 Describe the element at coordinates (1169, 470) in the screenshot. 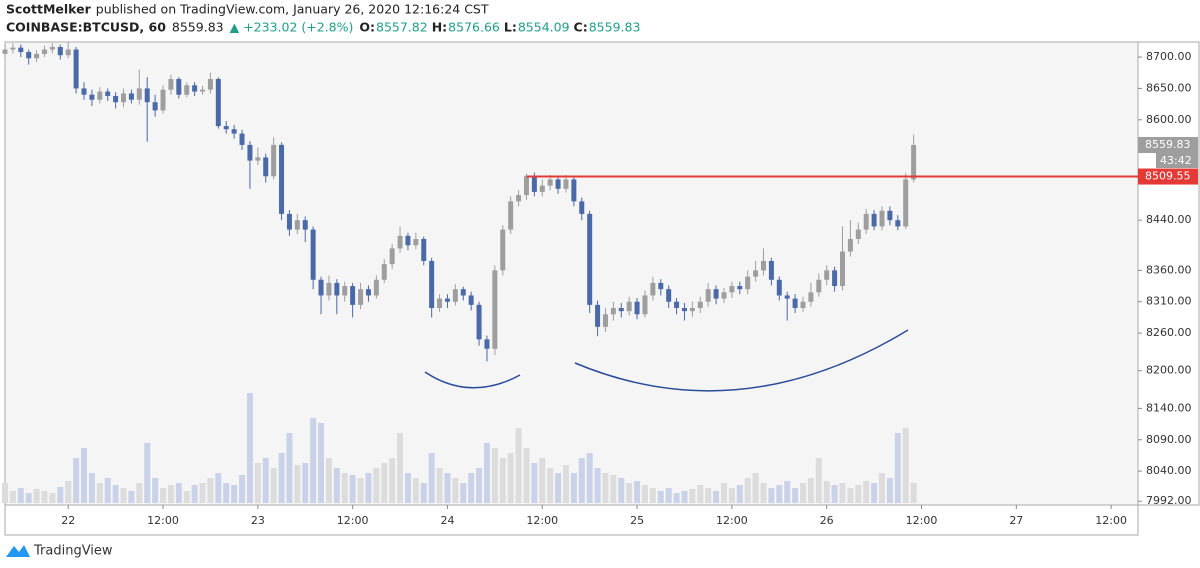

I see `y-tick-label: 8040.00` at that location.